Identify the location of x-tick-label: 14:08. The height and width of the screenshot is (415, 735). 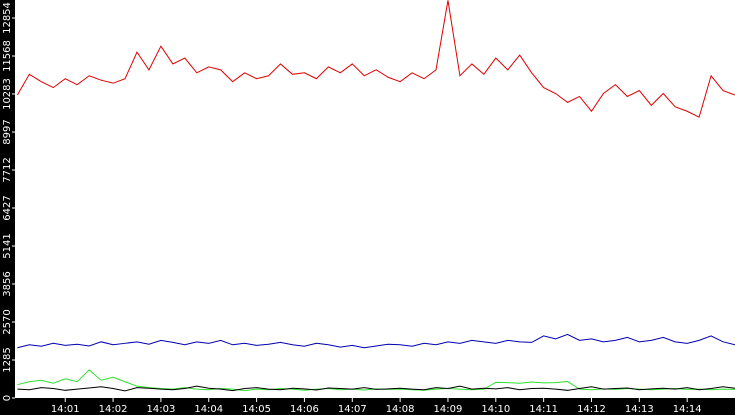
(400, 409).